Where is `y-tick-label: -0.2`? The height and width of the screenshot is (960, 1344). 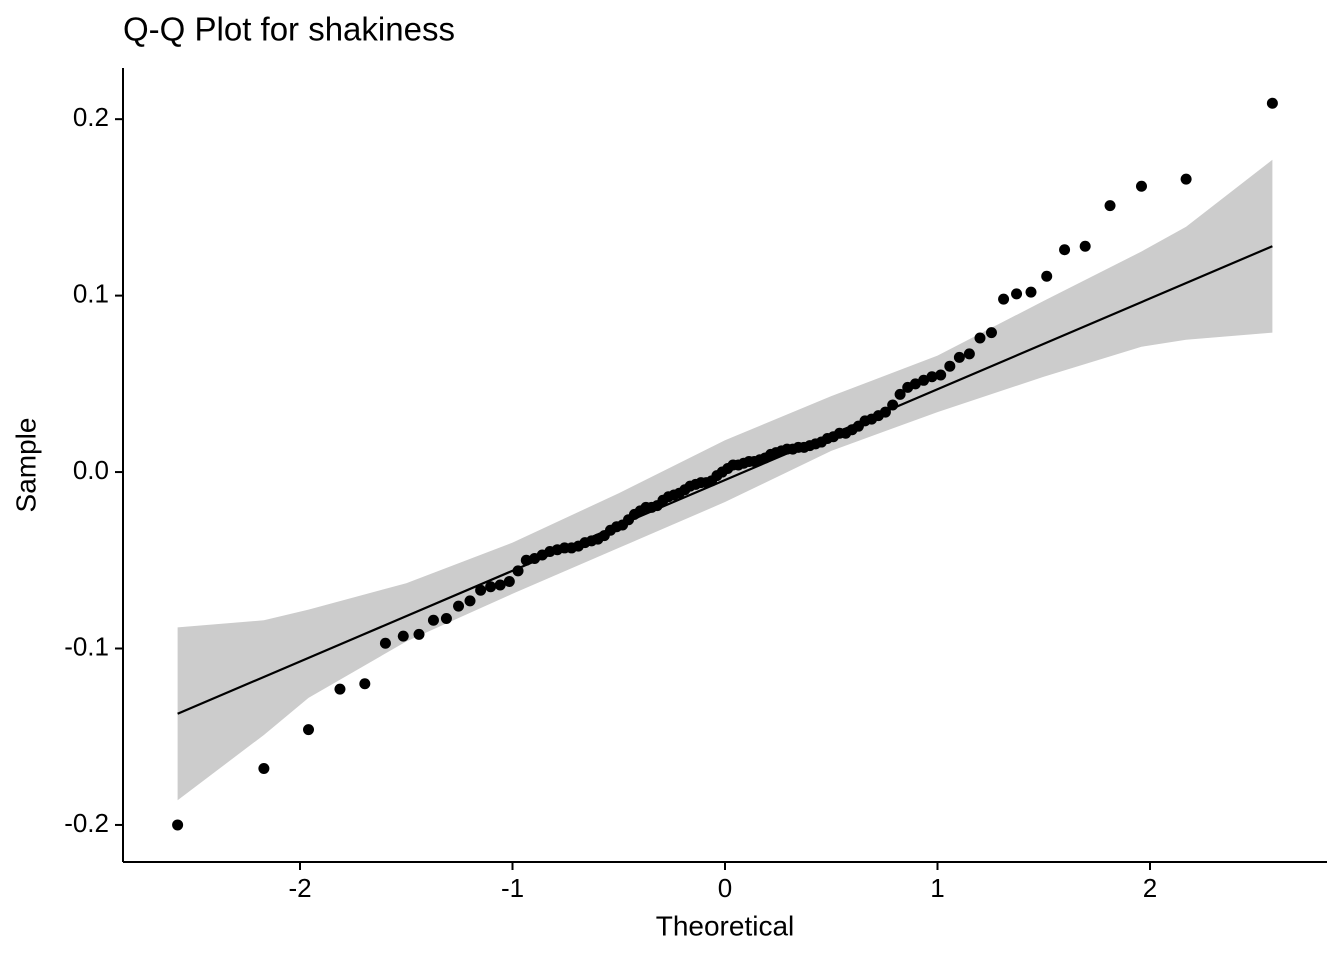 y-tick-label: -0.2 is located at coordinates (86, 823).